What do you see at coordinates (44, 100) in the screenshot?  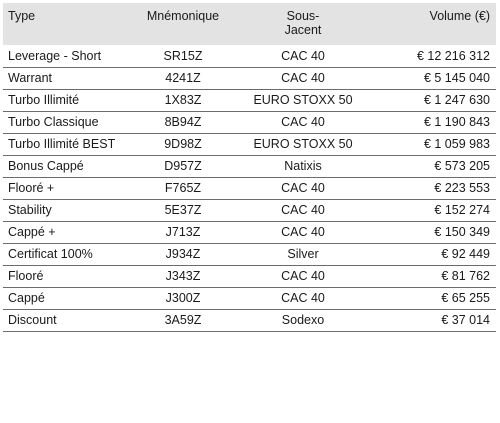 I see `cell-type: Turbo Illimité` at bounding box center [44, 100].